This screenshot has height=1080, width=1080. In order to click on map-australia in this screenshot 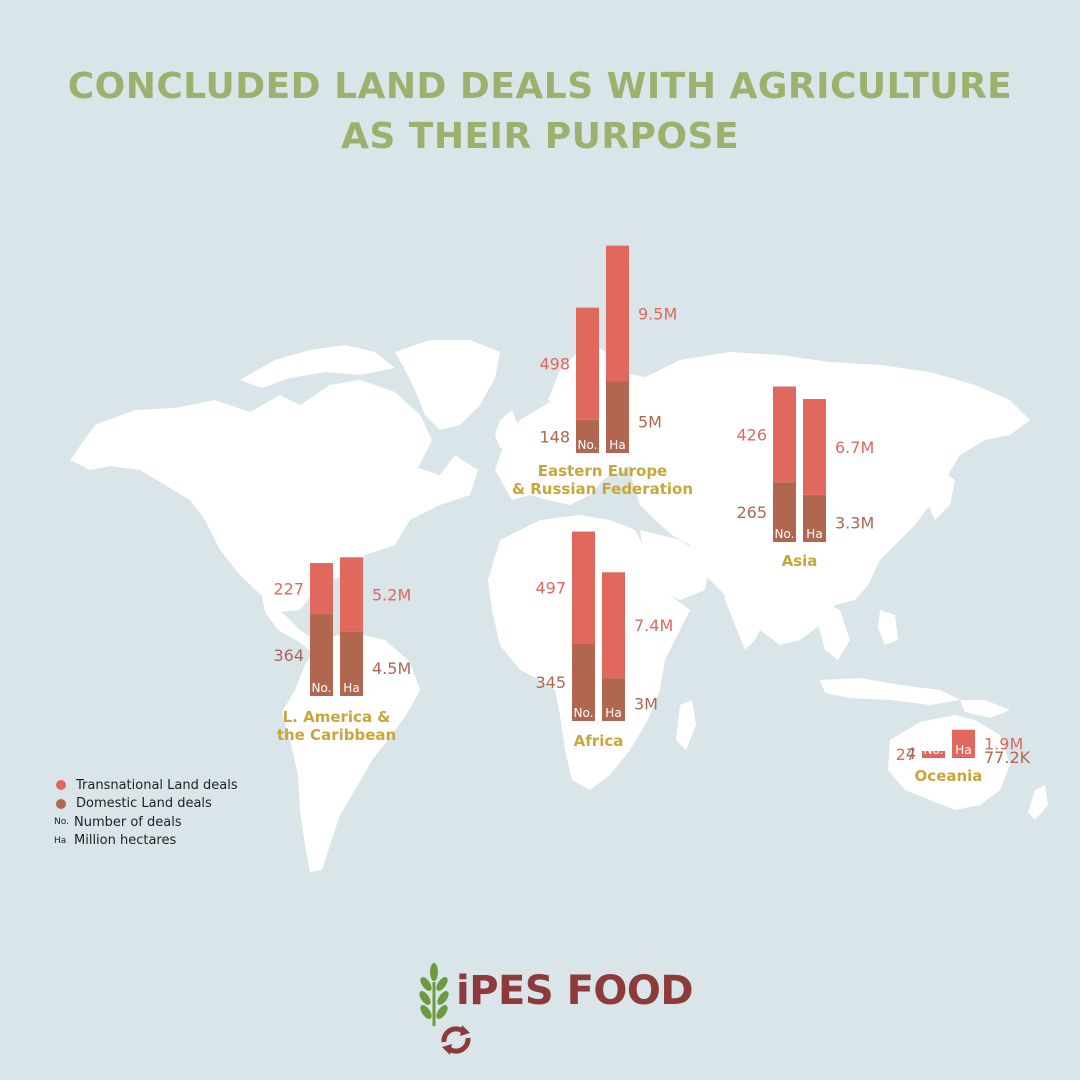, I will do `click(949, 762)`.